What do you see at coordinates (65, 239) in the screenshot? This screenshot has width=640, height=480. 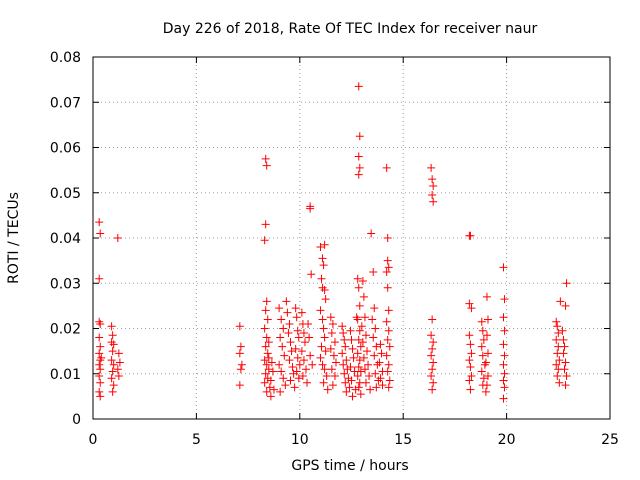 I see `y-tick-label: 0.04` at bounding box center [65, 239].